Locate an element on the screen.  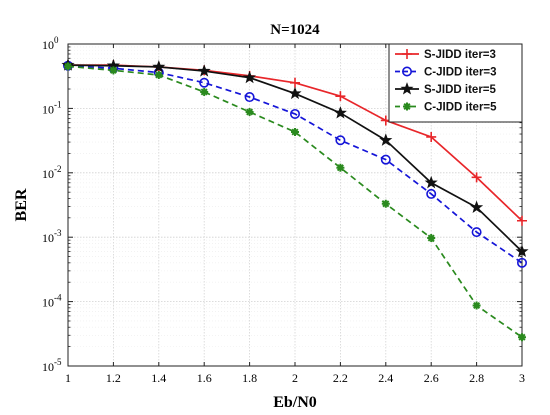
legend-label: C-JIDD iter=3 is located at coordinates (460, 73).